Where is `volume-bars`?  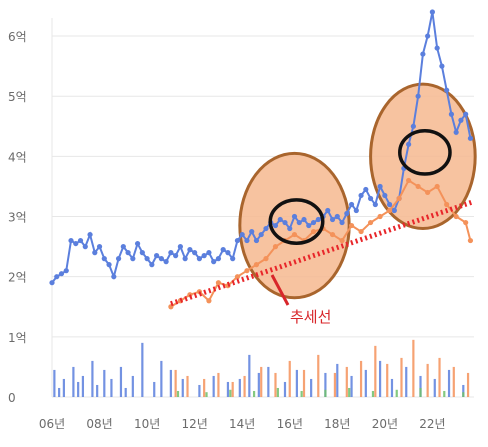
volume-bars is located at coordinates (261, 368).